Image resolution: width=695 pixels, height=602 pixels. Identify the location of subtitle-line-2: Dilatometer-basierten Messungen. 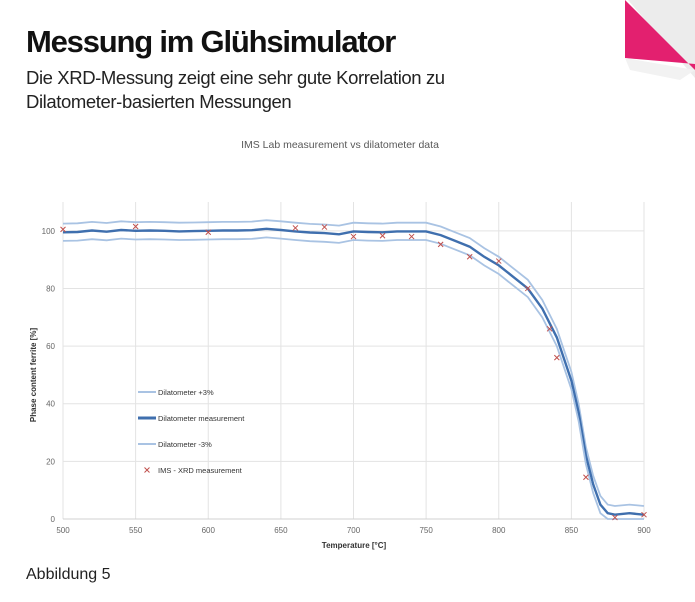
(159, 101).